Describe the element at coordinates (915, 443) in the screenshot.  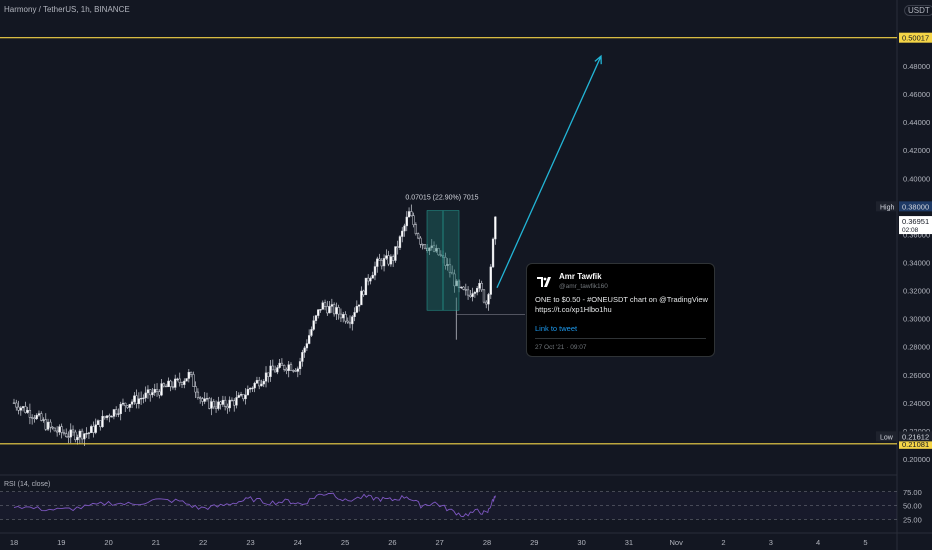
I see `level-label-bg` at that location.